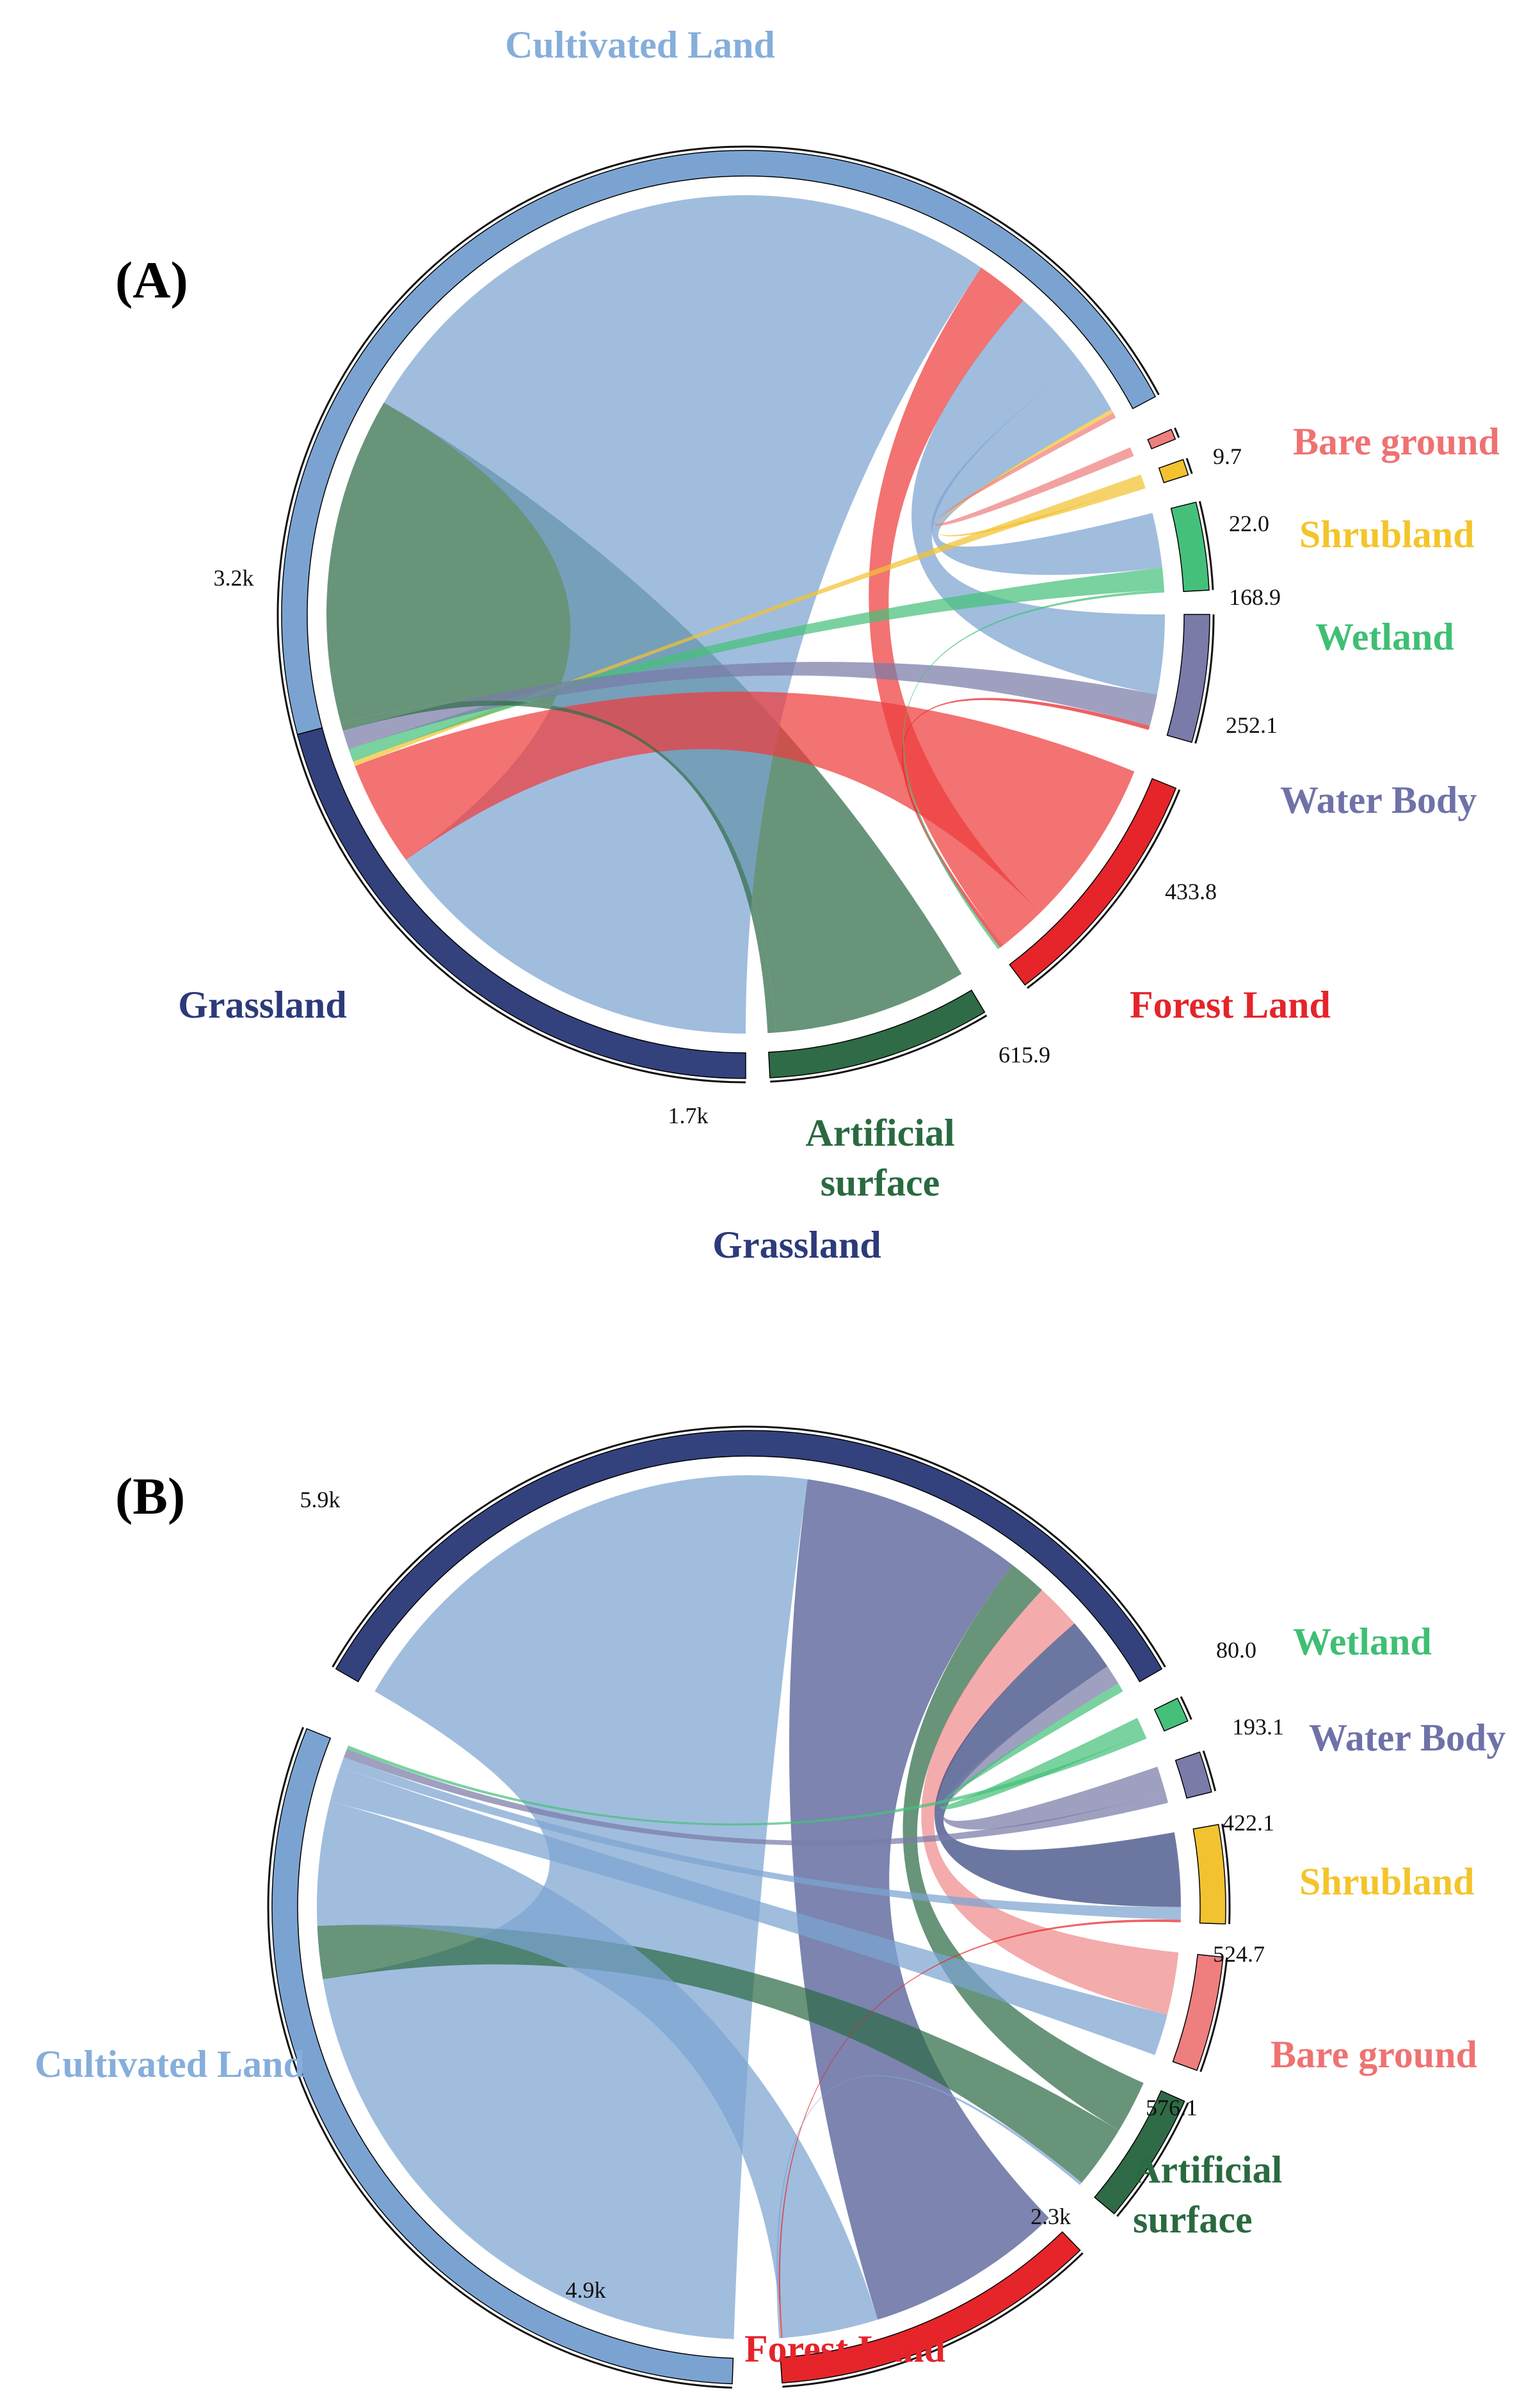 This screenshot has height=2395, width=1540. Describe the element at coordinates (150, 1496) in the screenshot. I see `panel-label: (B)` at that location.